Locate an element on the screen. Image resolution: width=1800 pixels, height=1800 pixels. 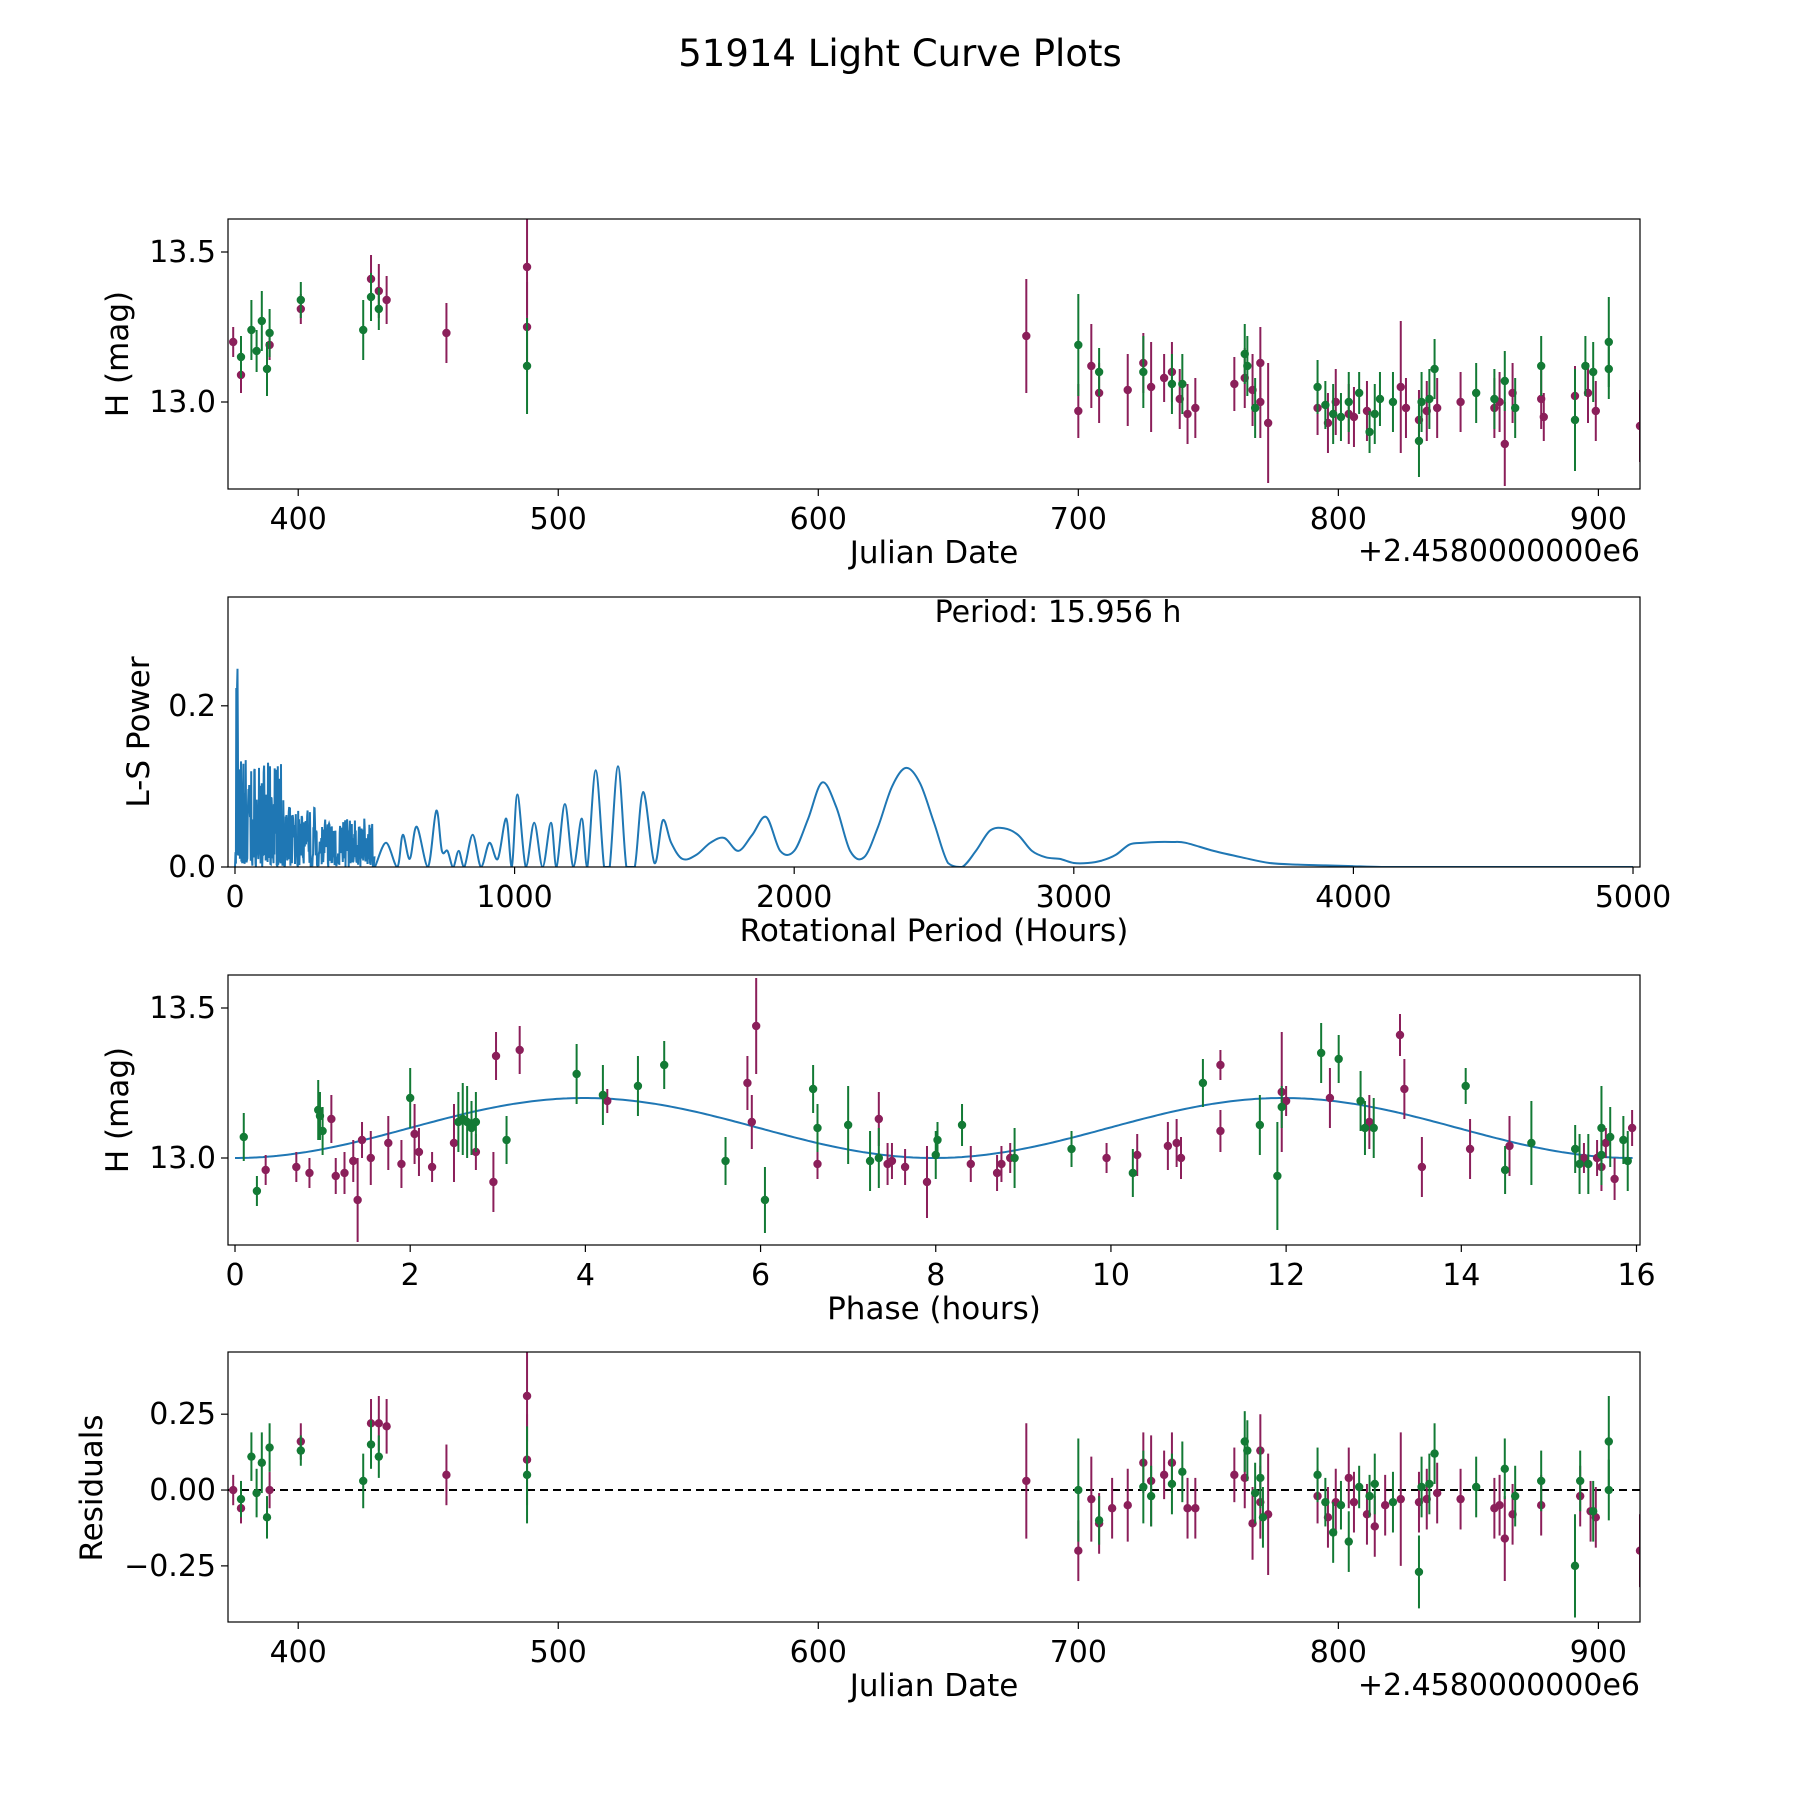
periodogram-xtick-label: 4000 is located at coordinates (1353, 897).